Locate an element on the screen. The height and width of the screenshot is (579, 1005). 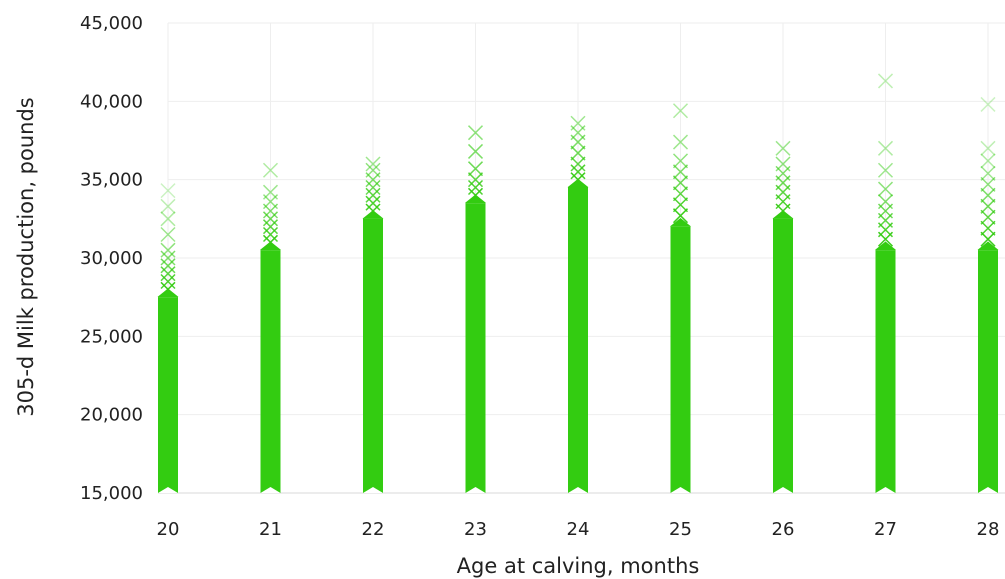
x-tick-label: 24 is located at coordinates (578, 529).